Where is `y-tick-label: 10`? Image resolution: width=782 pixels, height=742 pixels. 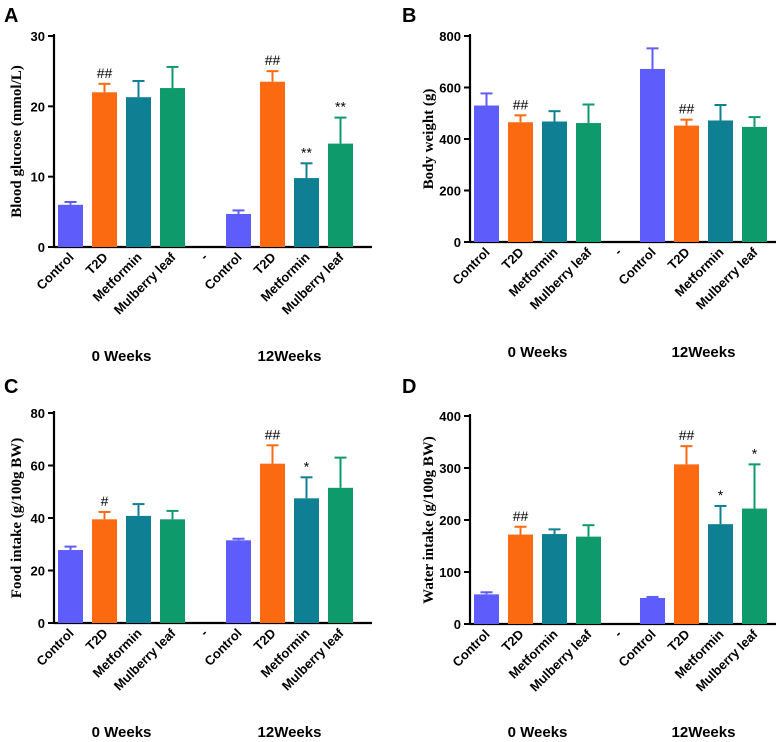
y-tick-label: 10 is located at coordinates (38, 177).